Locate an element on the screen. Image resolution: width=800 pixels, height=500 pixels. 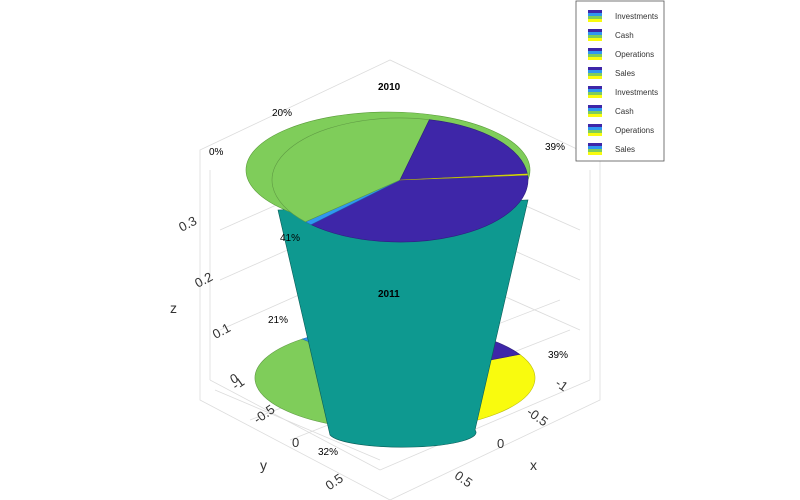
x-tick-label: -1 is located at coordinates (562, 384).